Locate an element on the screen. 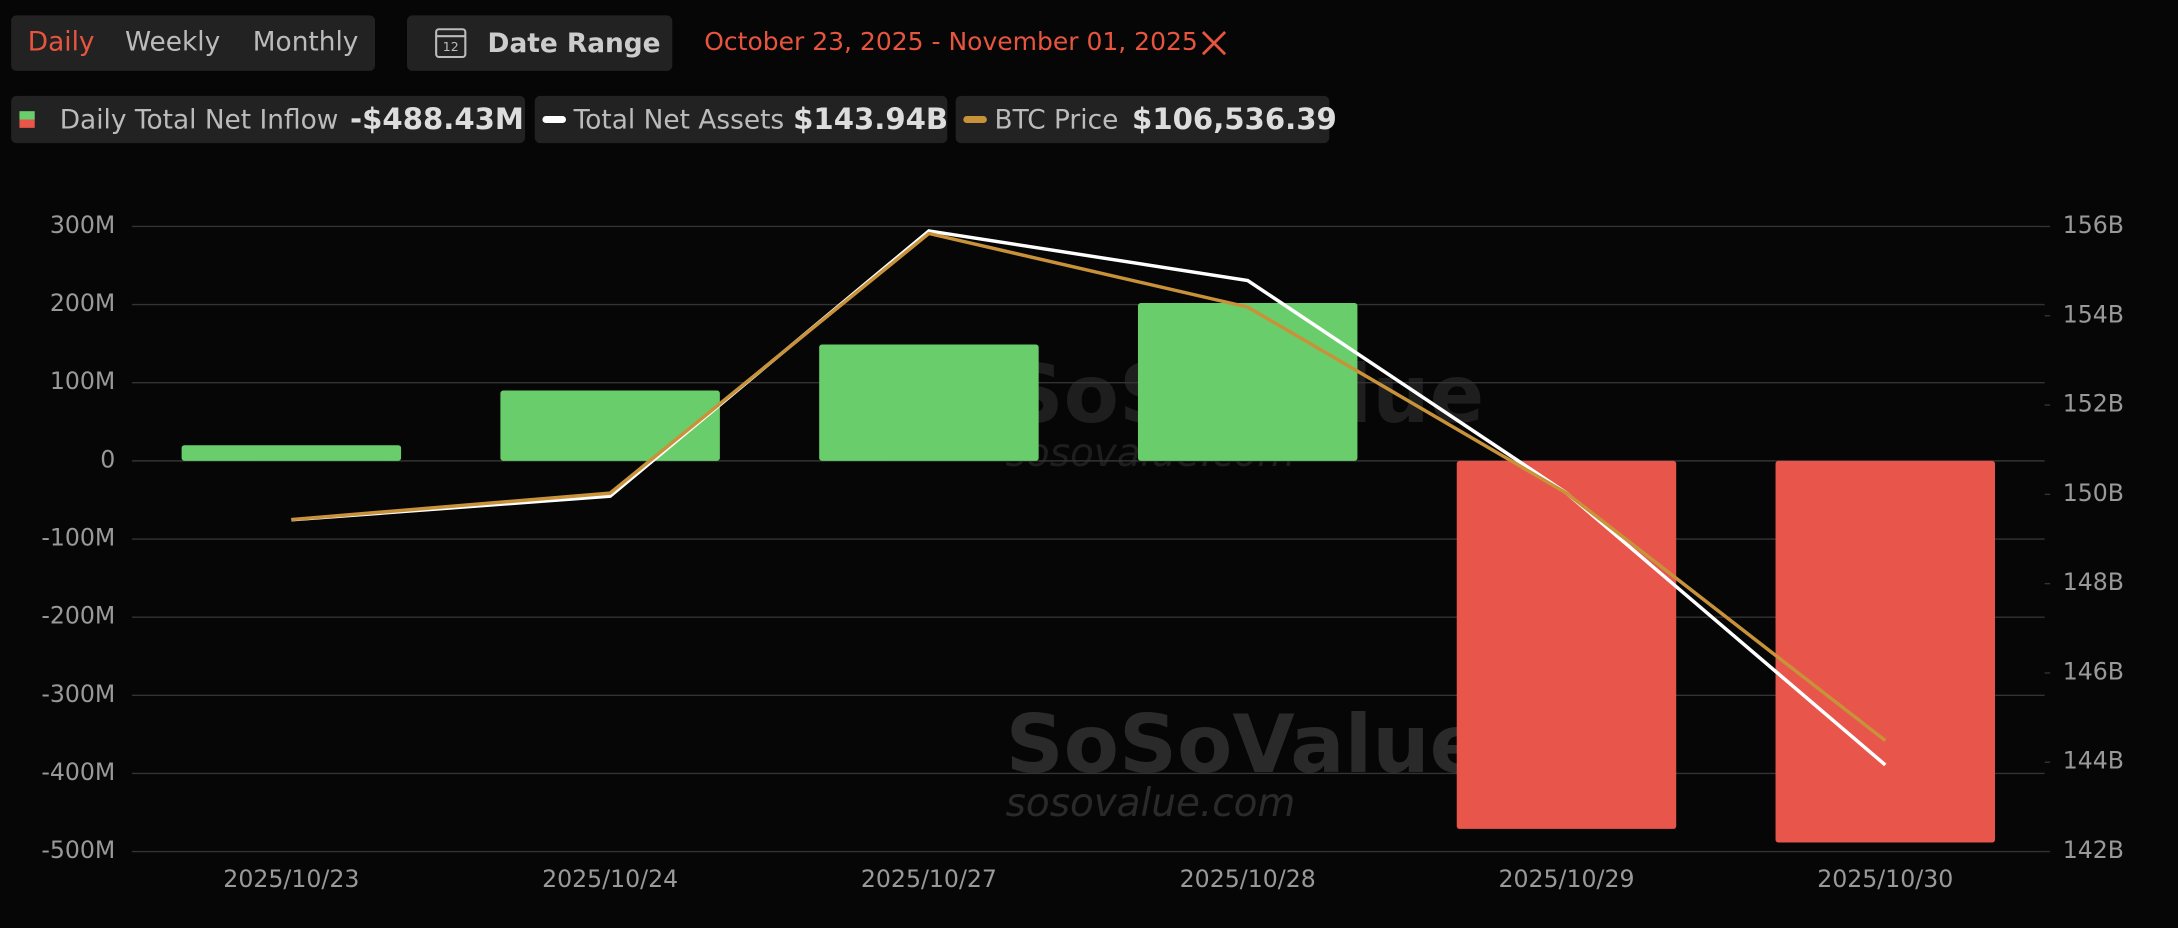 The width and height of the screenshot is (2178, 928). y2-tick-label: 146B is located at coordinates (2093, 671).